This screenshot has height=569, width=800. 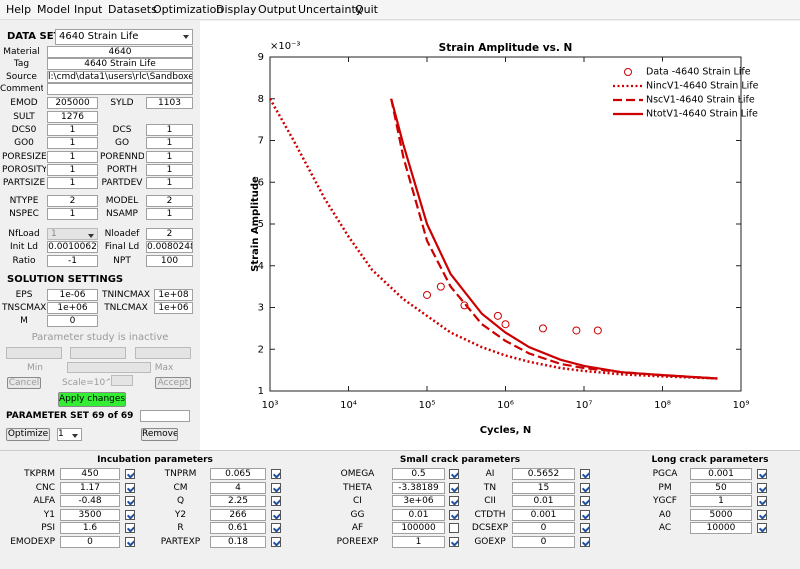 I want to click on text-field: 0.0080248, so click(x=169, y=247).